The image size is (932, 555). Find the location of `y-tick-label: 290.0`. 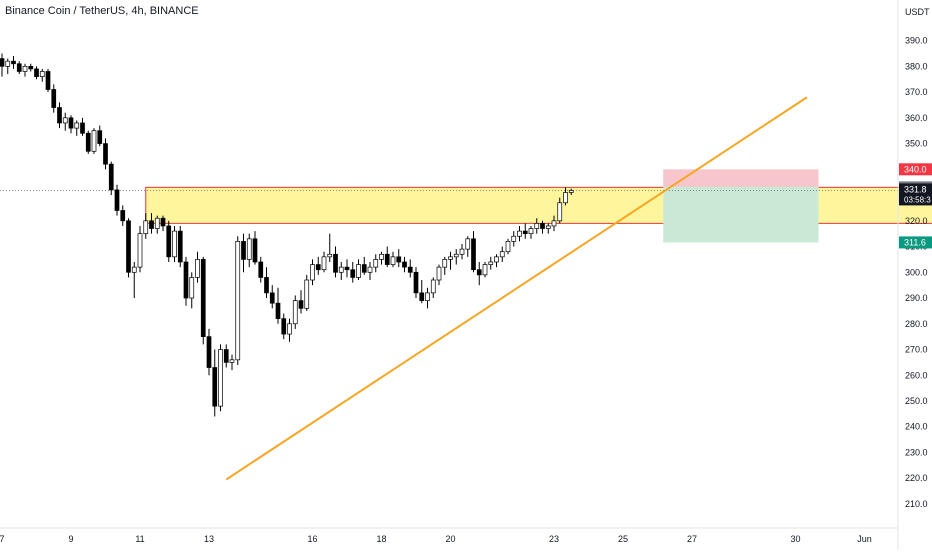

y-tick-label: 290.0 is located at coordinates (916, 298).